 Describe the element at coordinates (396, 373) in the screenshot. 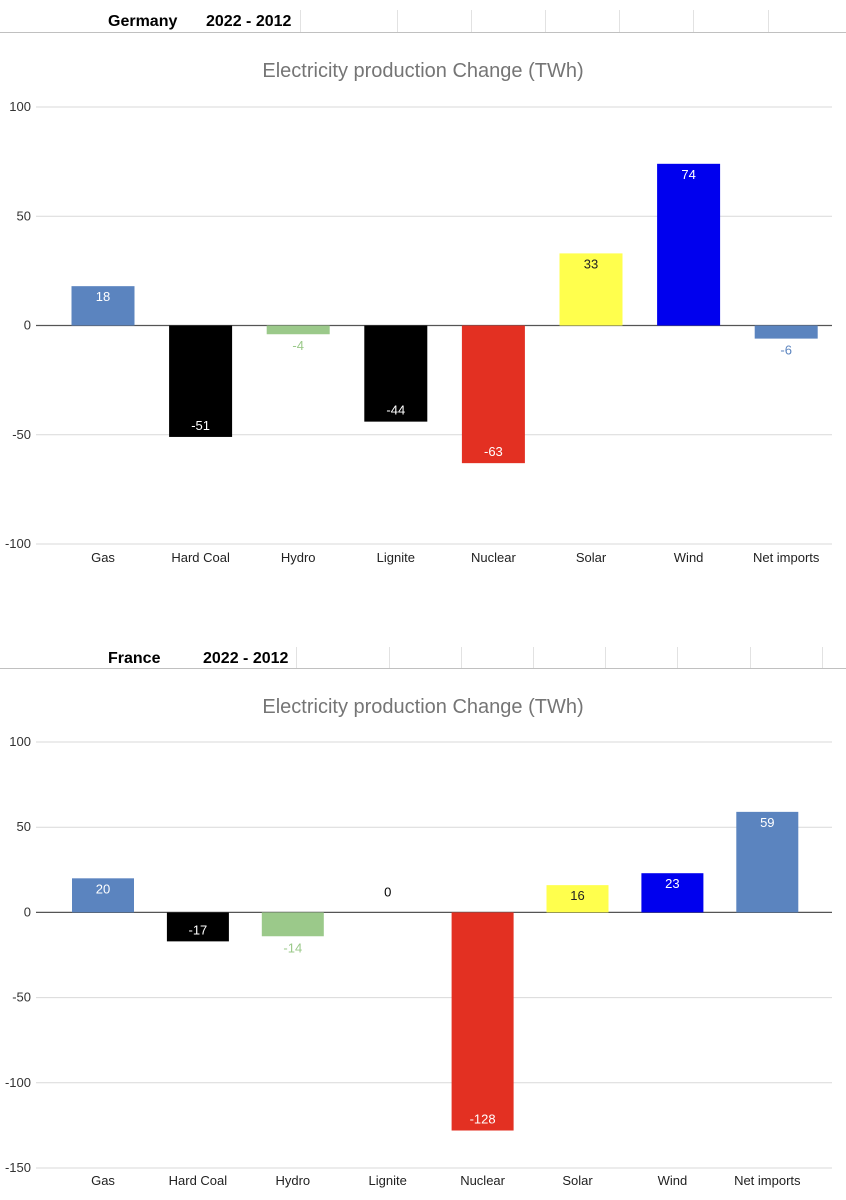

I see `bar-lignite` at that location.